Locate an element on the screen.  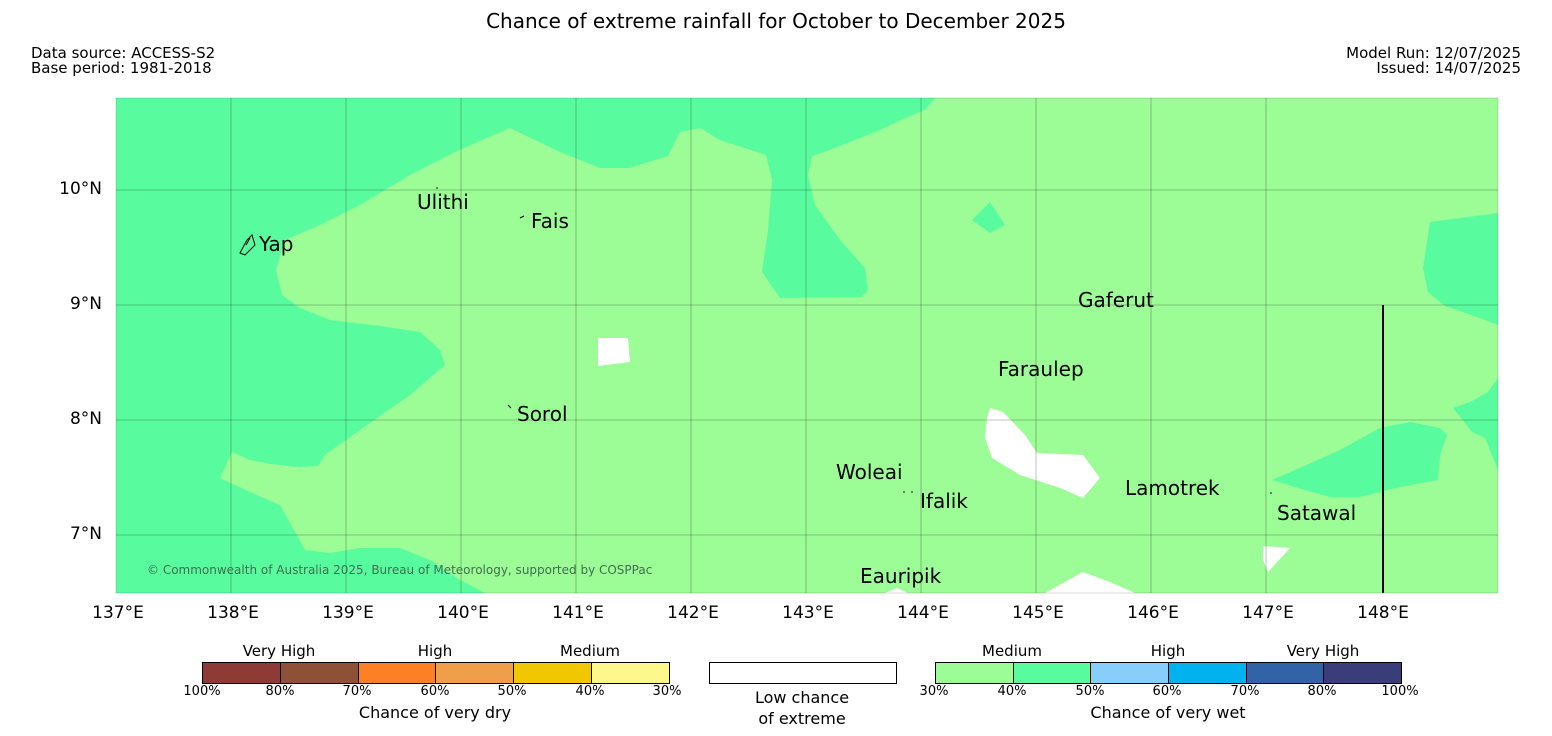
wet-category-very-high: Very High is located at coordinates (1323, 651).